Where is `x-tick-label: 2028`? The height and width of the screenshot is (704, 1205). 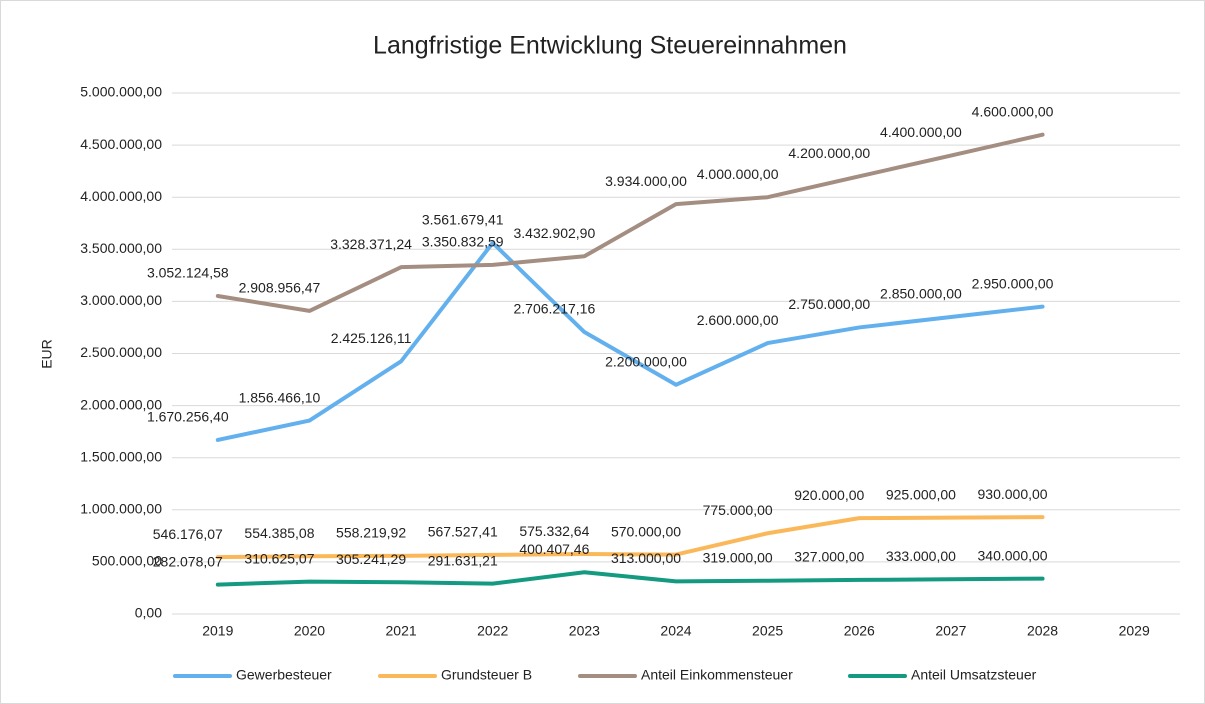
x-tick-label: 2028 is located at coordinates (1042, 631).